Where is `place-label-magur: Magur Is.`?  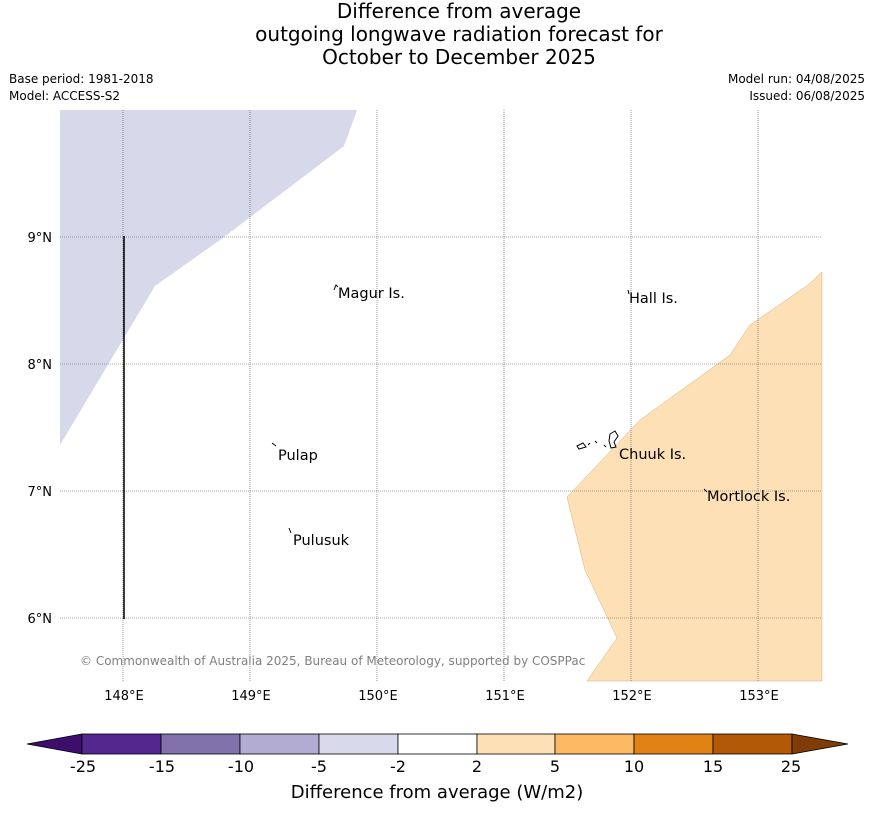 place-label-magur: Magur Is. is located at coordinates (371, 294).